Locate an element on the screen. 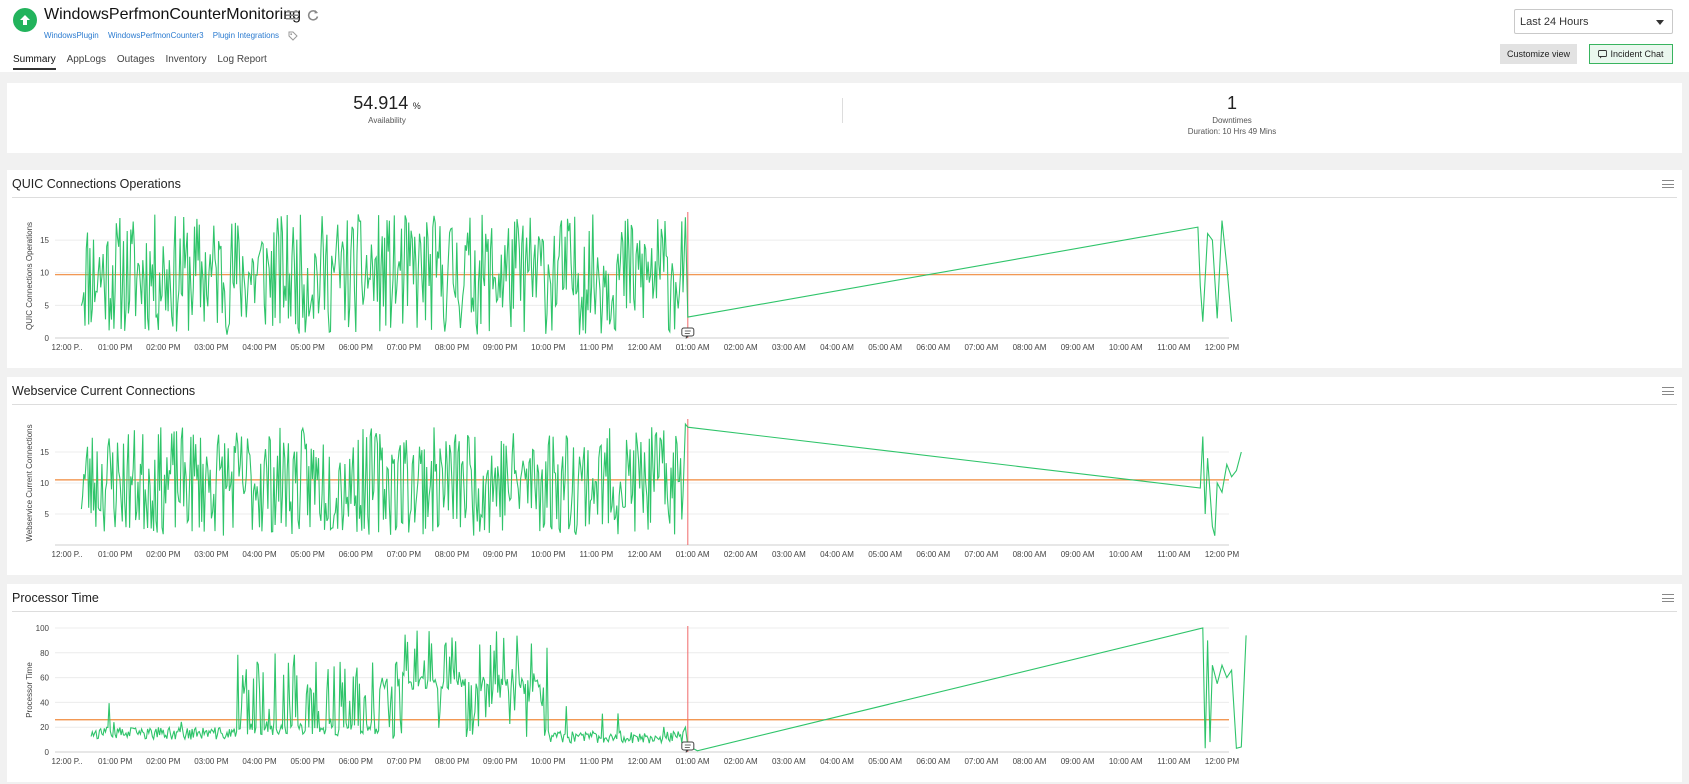 Image resolution: width=1689 pixels, height=784 pixels. x-tick-label: 03:00 PM is located at coordinates (211, 554).